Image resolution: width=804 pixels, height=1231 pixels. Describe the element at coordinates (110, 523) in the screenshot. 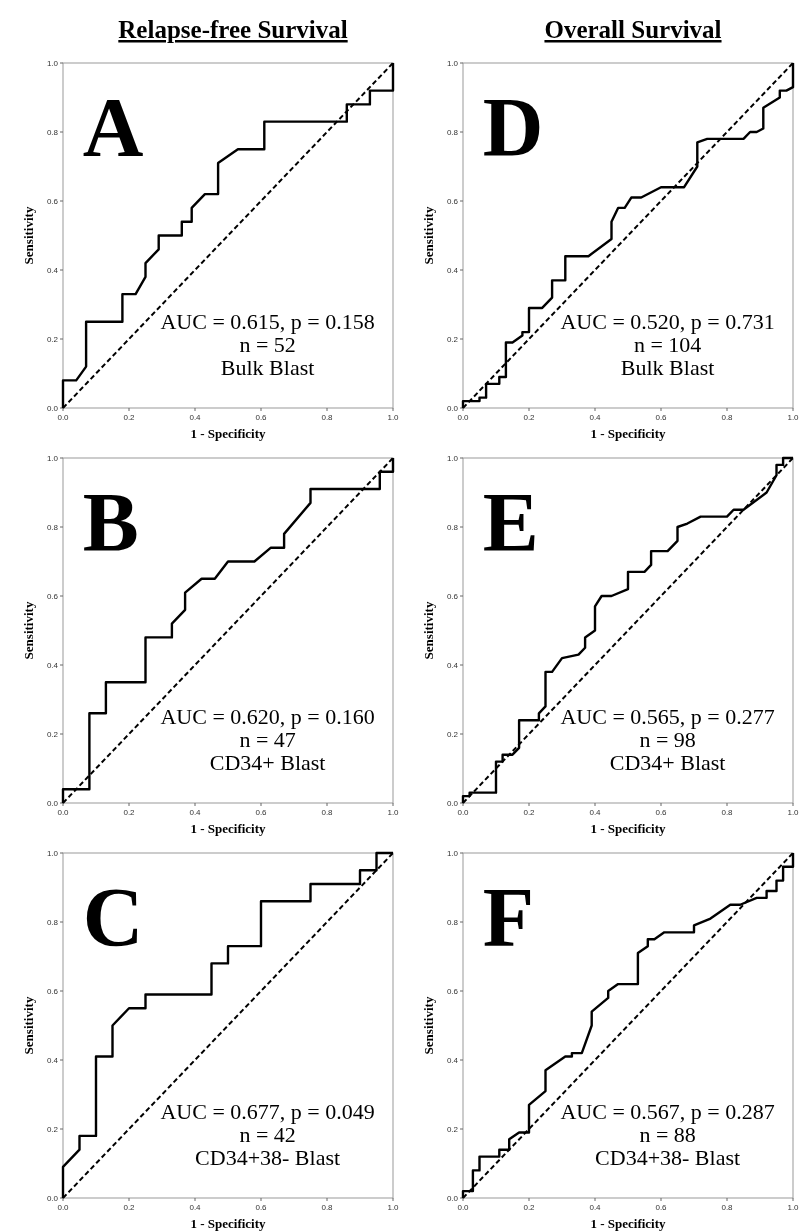

I see `annotation: B` at that location.